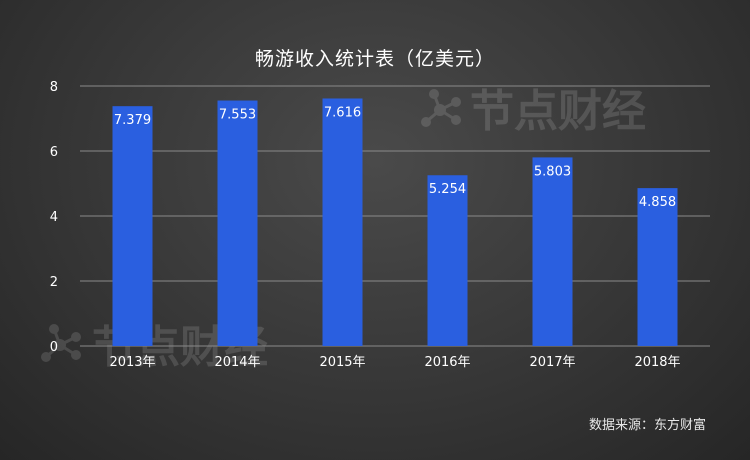  I want to click on bar-value-label: 4.858, so click(657, 202).